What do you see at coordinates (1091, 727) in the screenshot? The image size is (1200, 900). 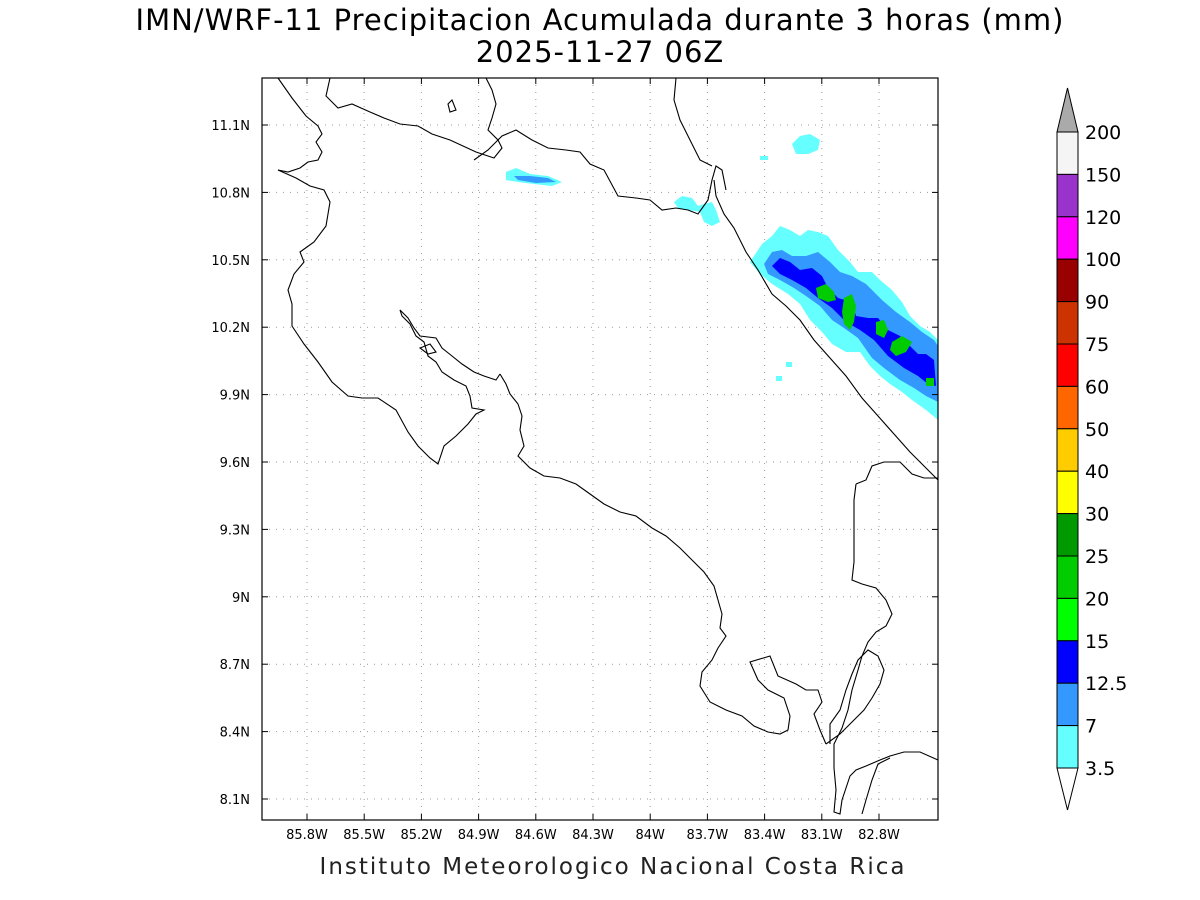 I see `colorbar-label: 7` at bounding box center [1091, 727].